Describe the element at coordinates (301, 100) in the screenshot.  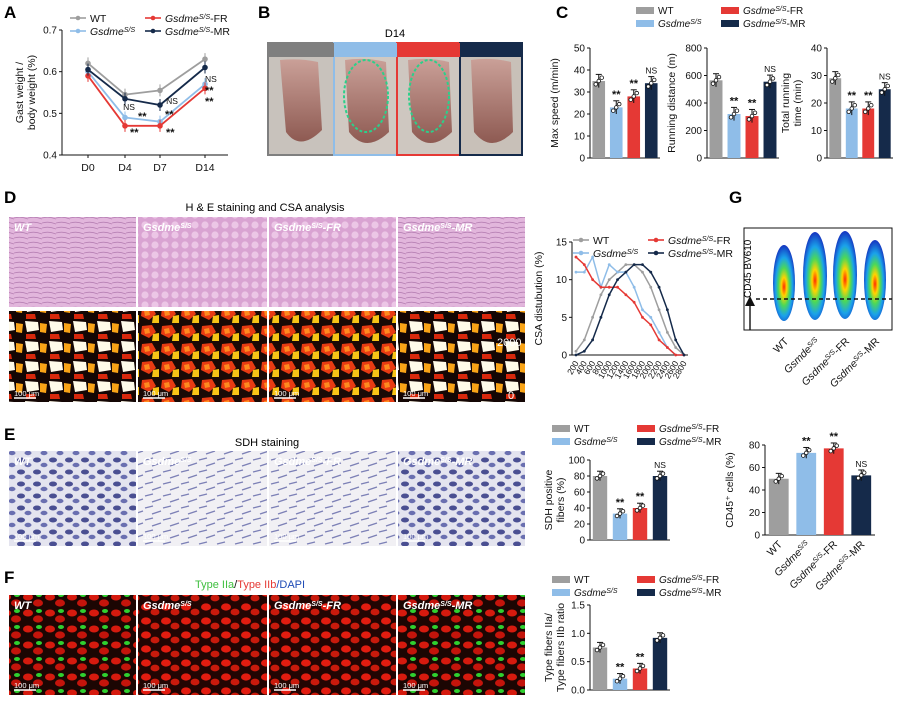
I see `b-muscle-wt` at that location.